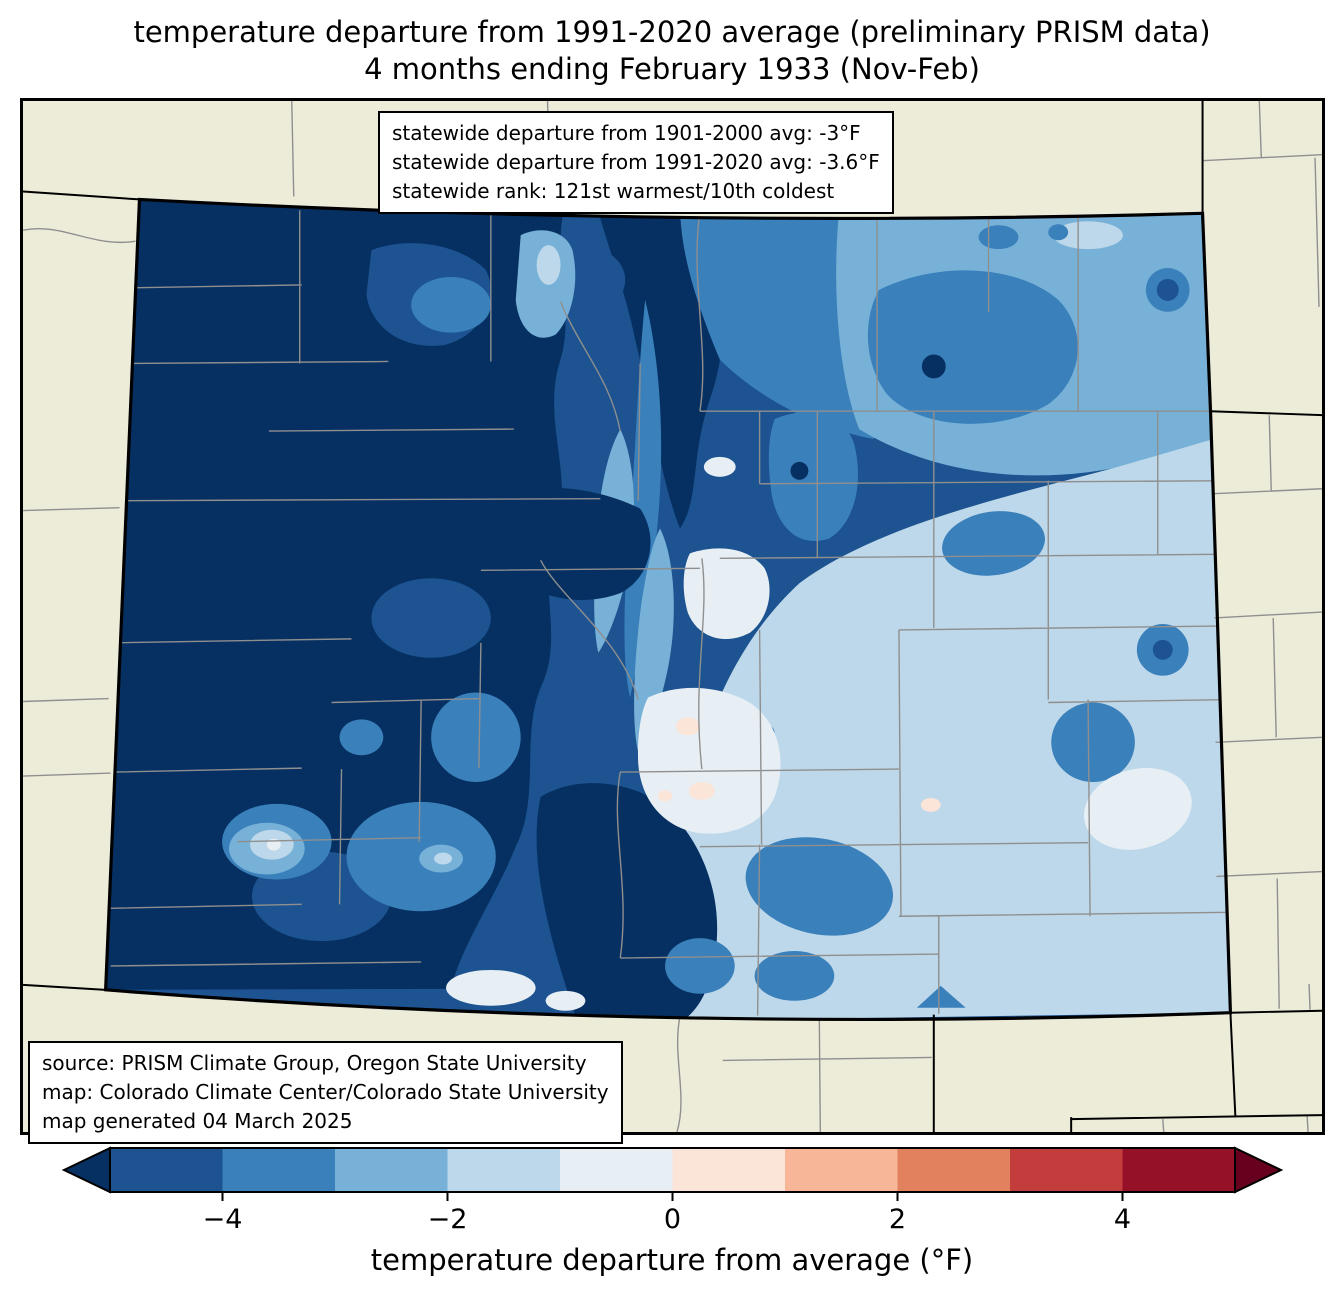  Describe the element at coordinates (672, 69) in the screenshot. I see `title-line-2: 4 months ending February 1933 (Nov-Feb)` at that location.